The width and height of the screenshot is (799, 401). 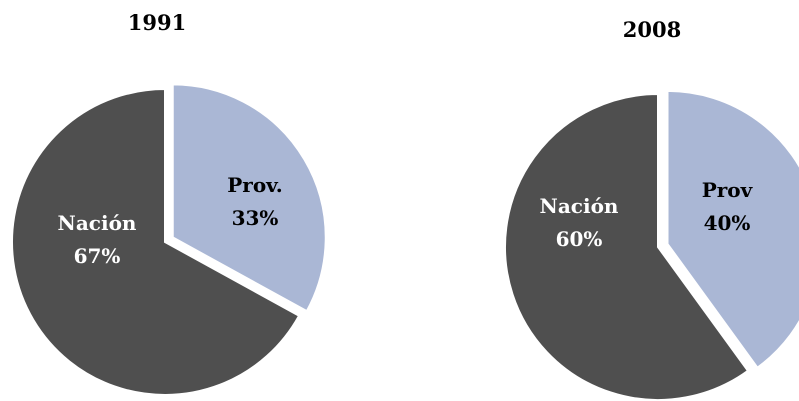 I want to click on slice-percent-label: 67%, so click(x=97, y=256).